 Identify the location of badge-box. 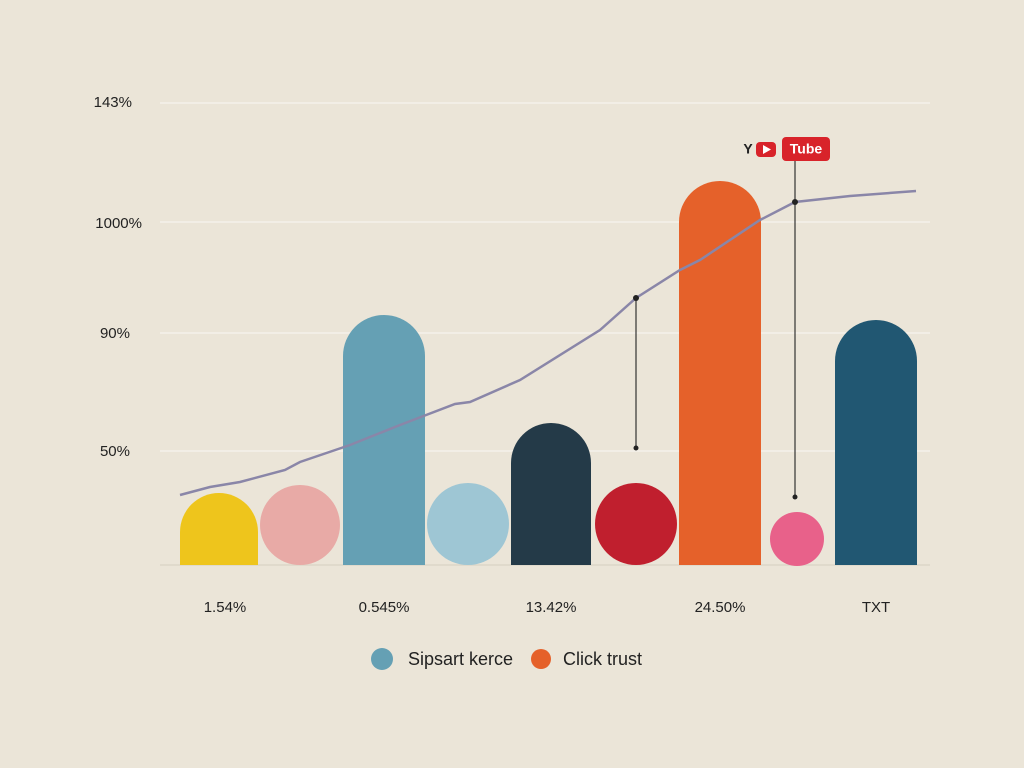
(806, 149).